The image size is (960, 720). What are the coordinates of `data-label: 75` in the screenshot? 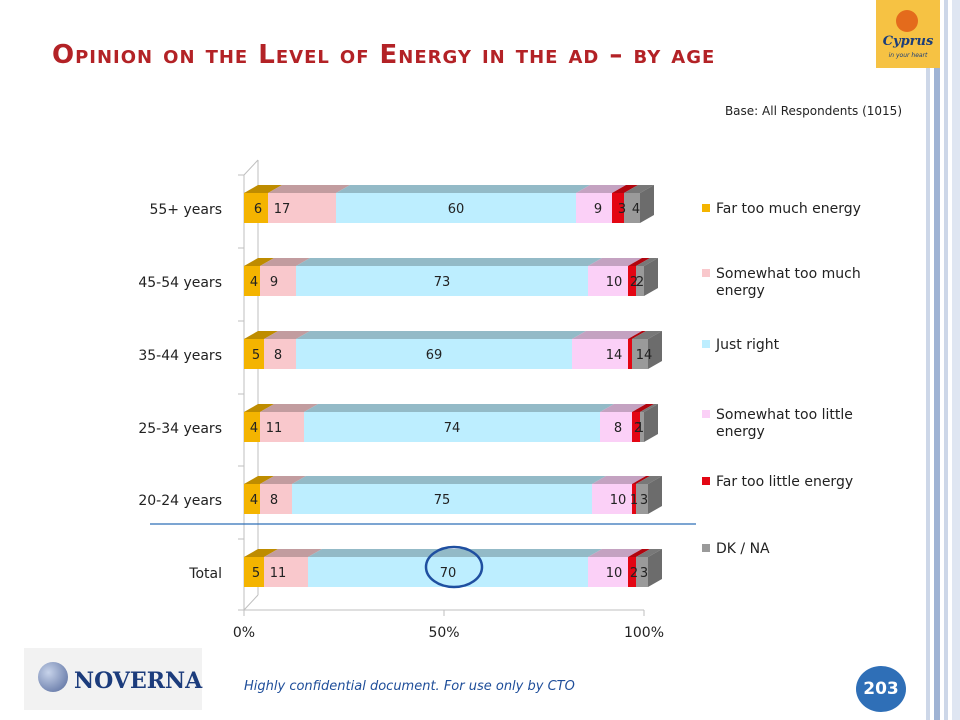 It's located at (442, 500).